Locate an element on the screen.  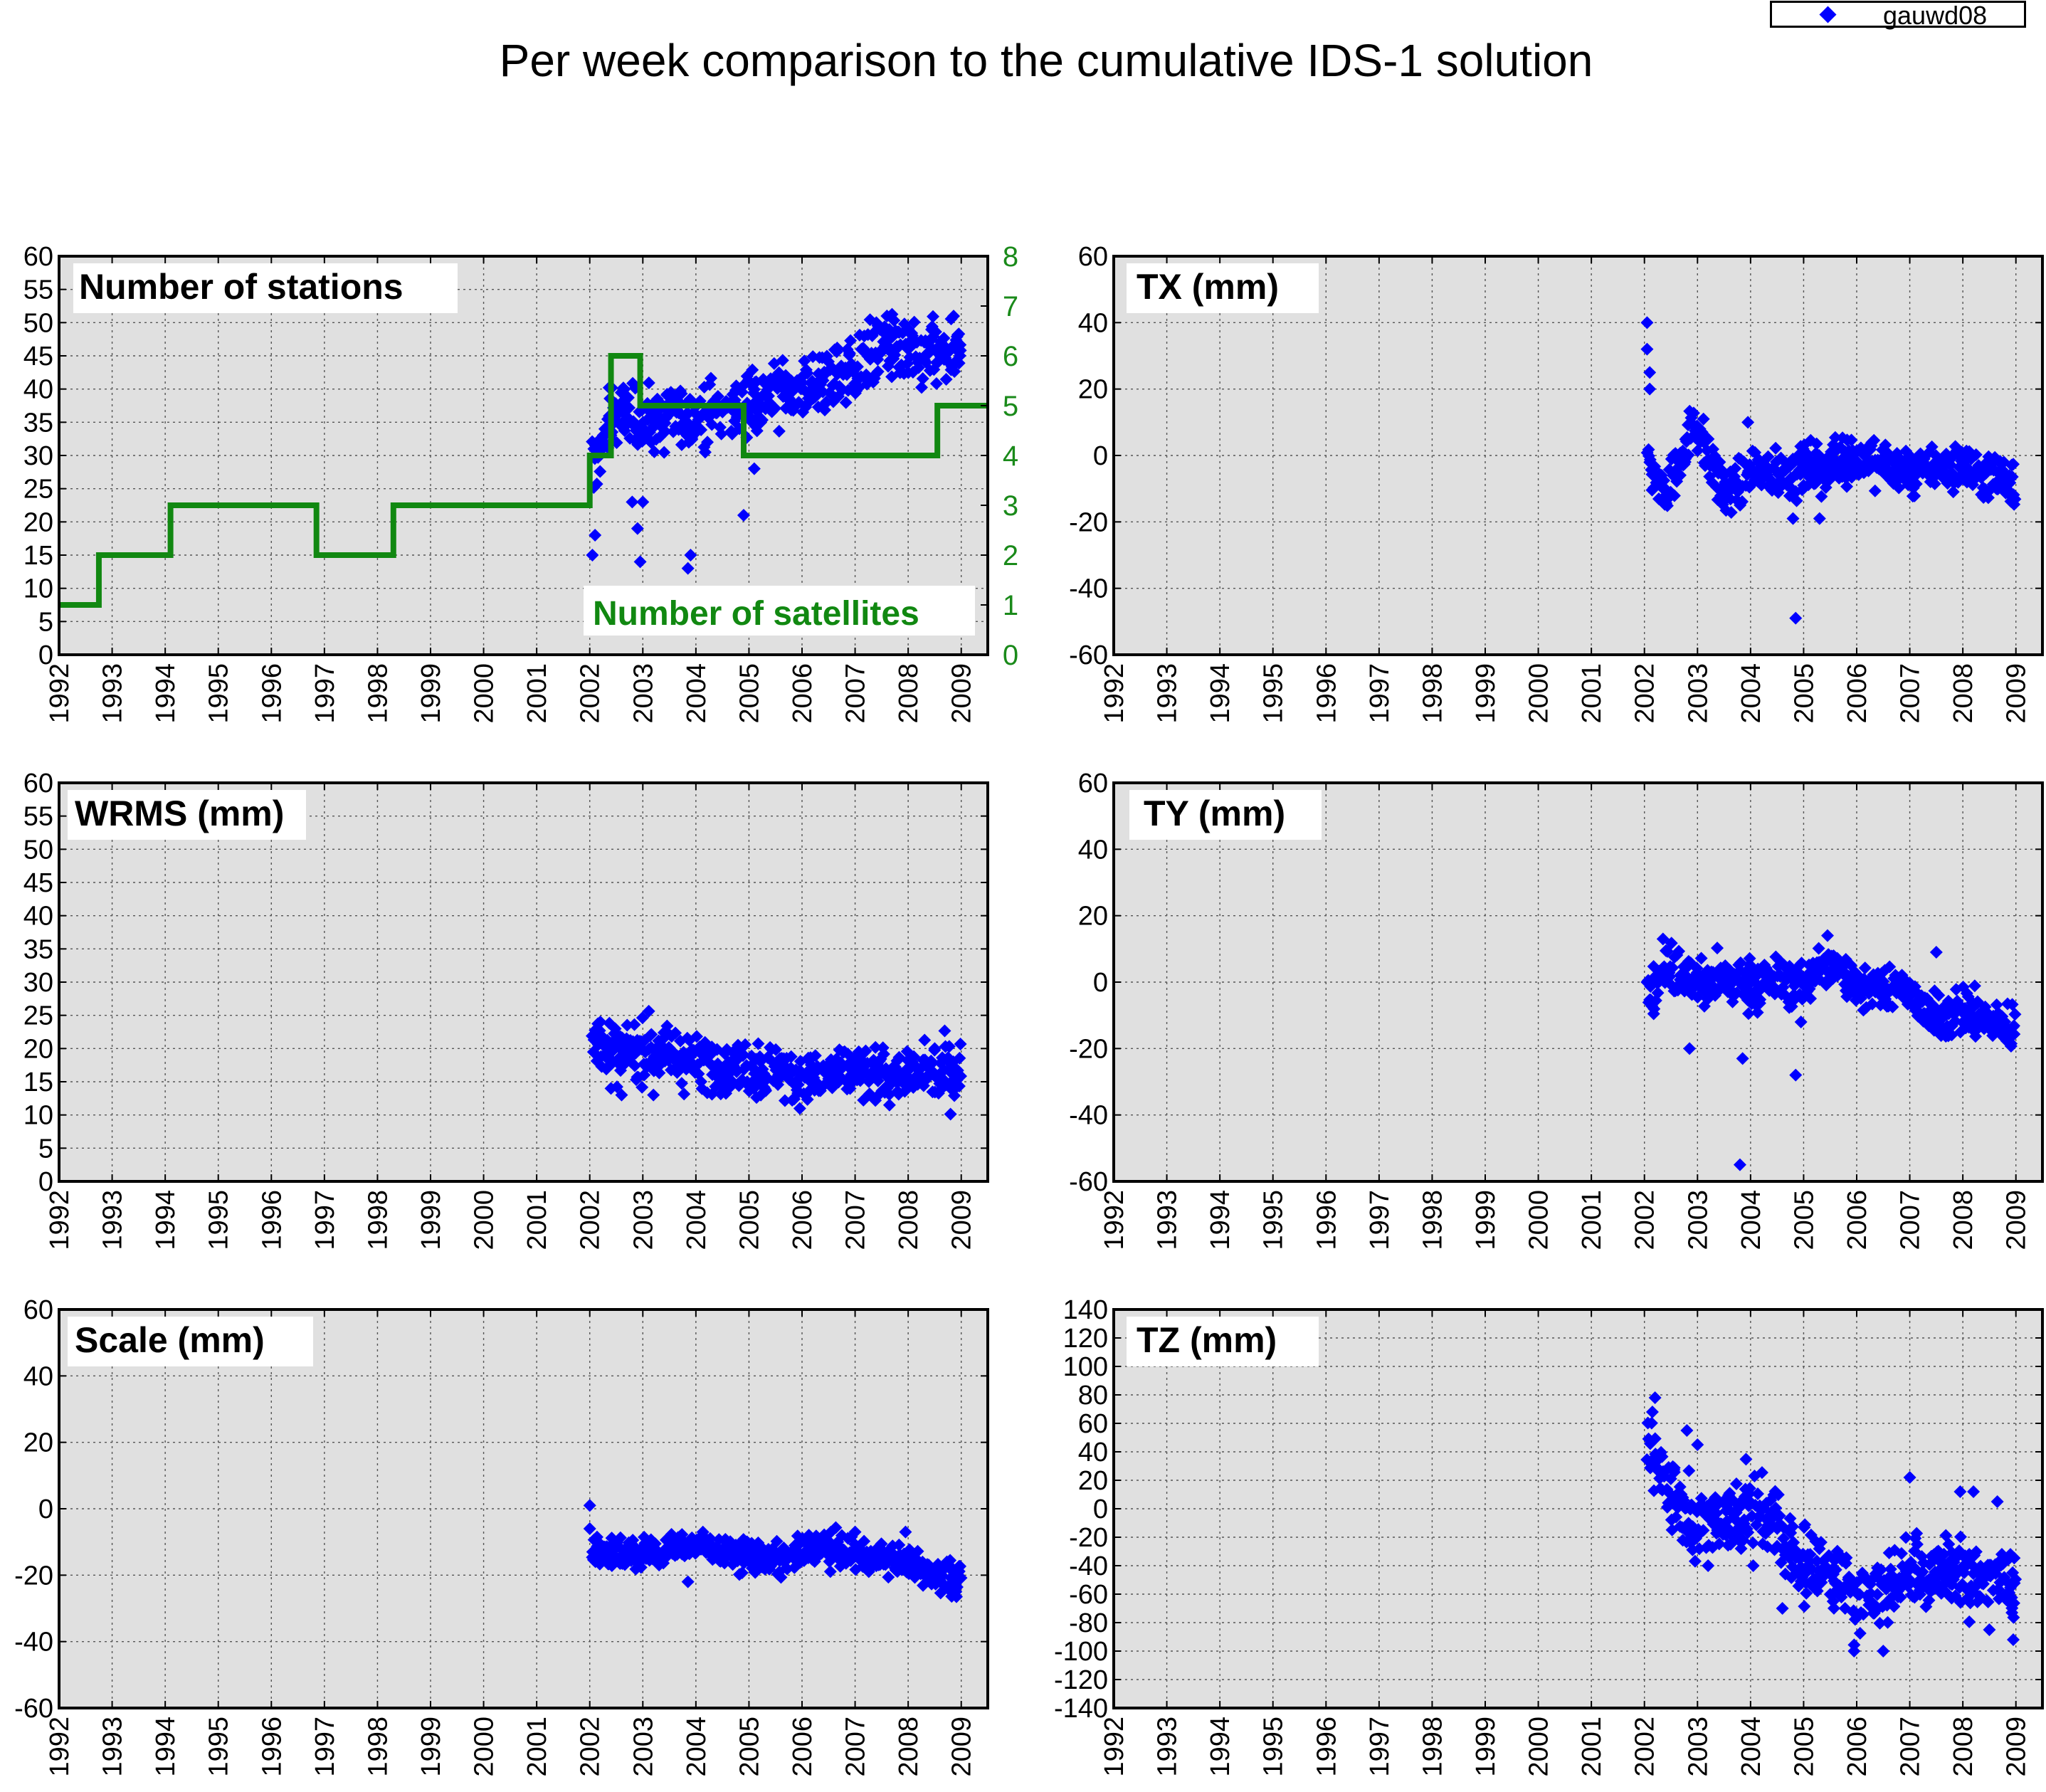
y-tick-label: 0 is located at coordinates (1100, 983).